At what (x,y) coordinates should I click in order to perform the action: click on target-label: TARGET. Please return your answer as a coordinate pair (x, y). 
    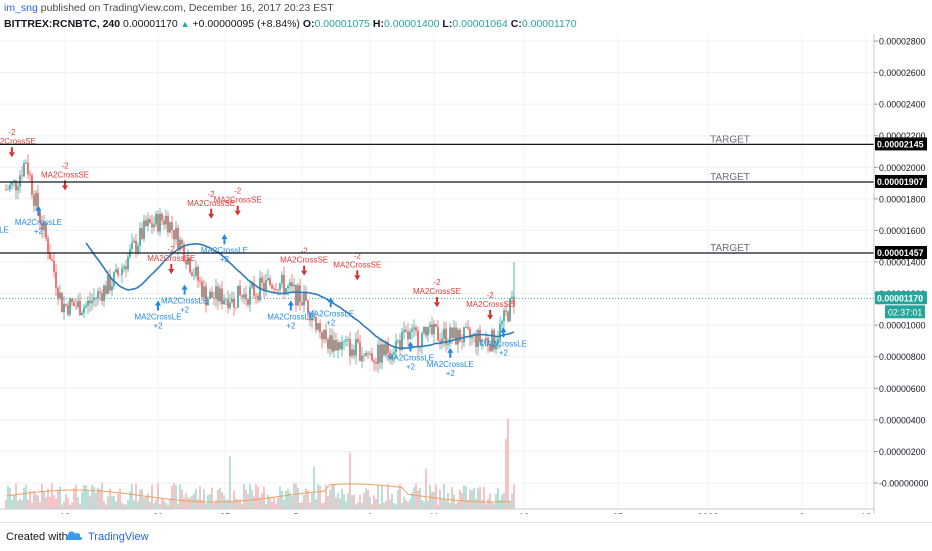
    Looking at the image, I should click on (730, 139).